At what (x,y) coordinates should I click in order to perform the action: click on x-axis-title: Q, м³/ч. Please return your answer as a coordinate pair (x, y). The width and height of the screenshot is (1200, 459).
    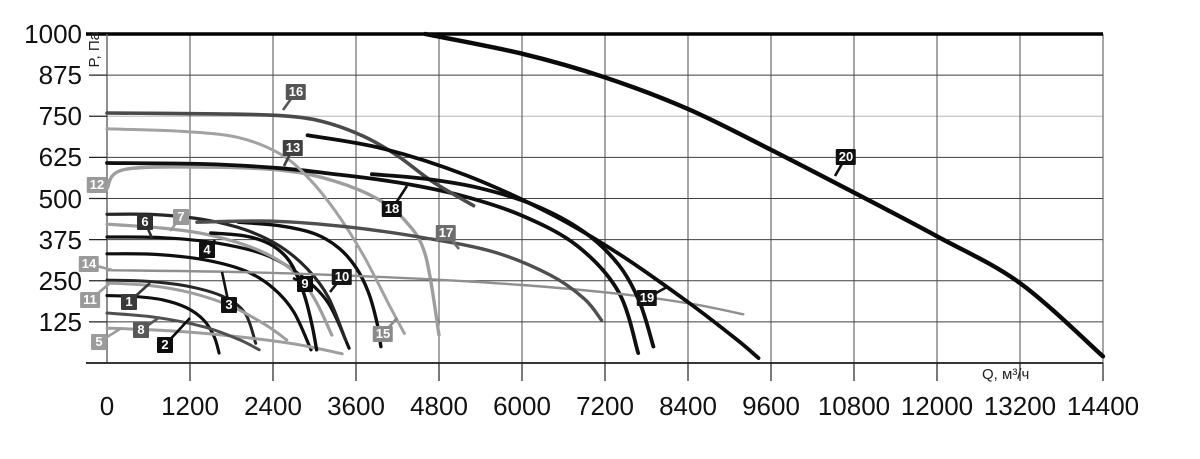
    Looking at the image, I should click on (1006, 374).